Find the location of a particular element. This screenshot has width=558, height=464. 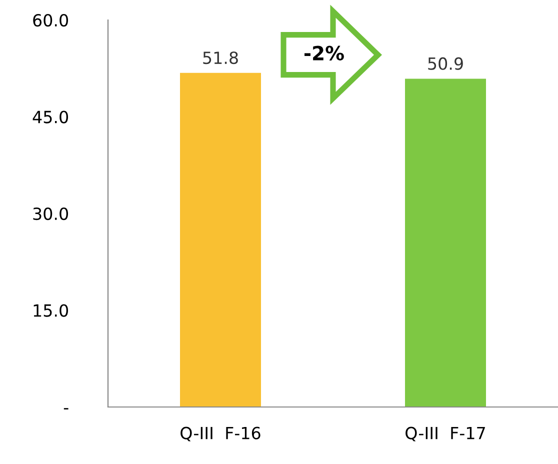

y-tick-label: - is located at coordinates (66, 409).